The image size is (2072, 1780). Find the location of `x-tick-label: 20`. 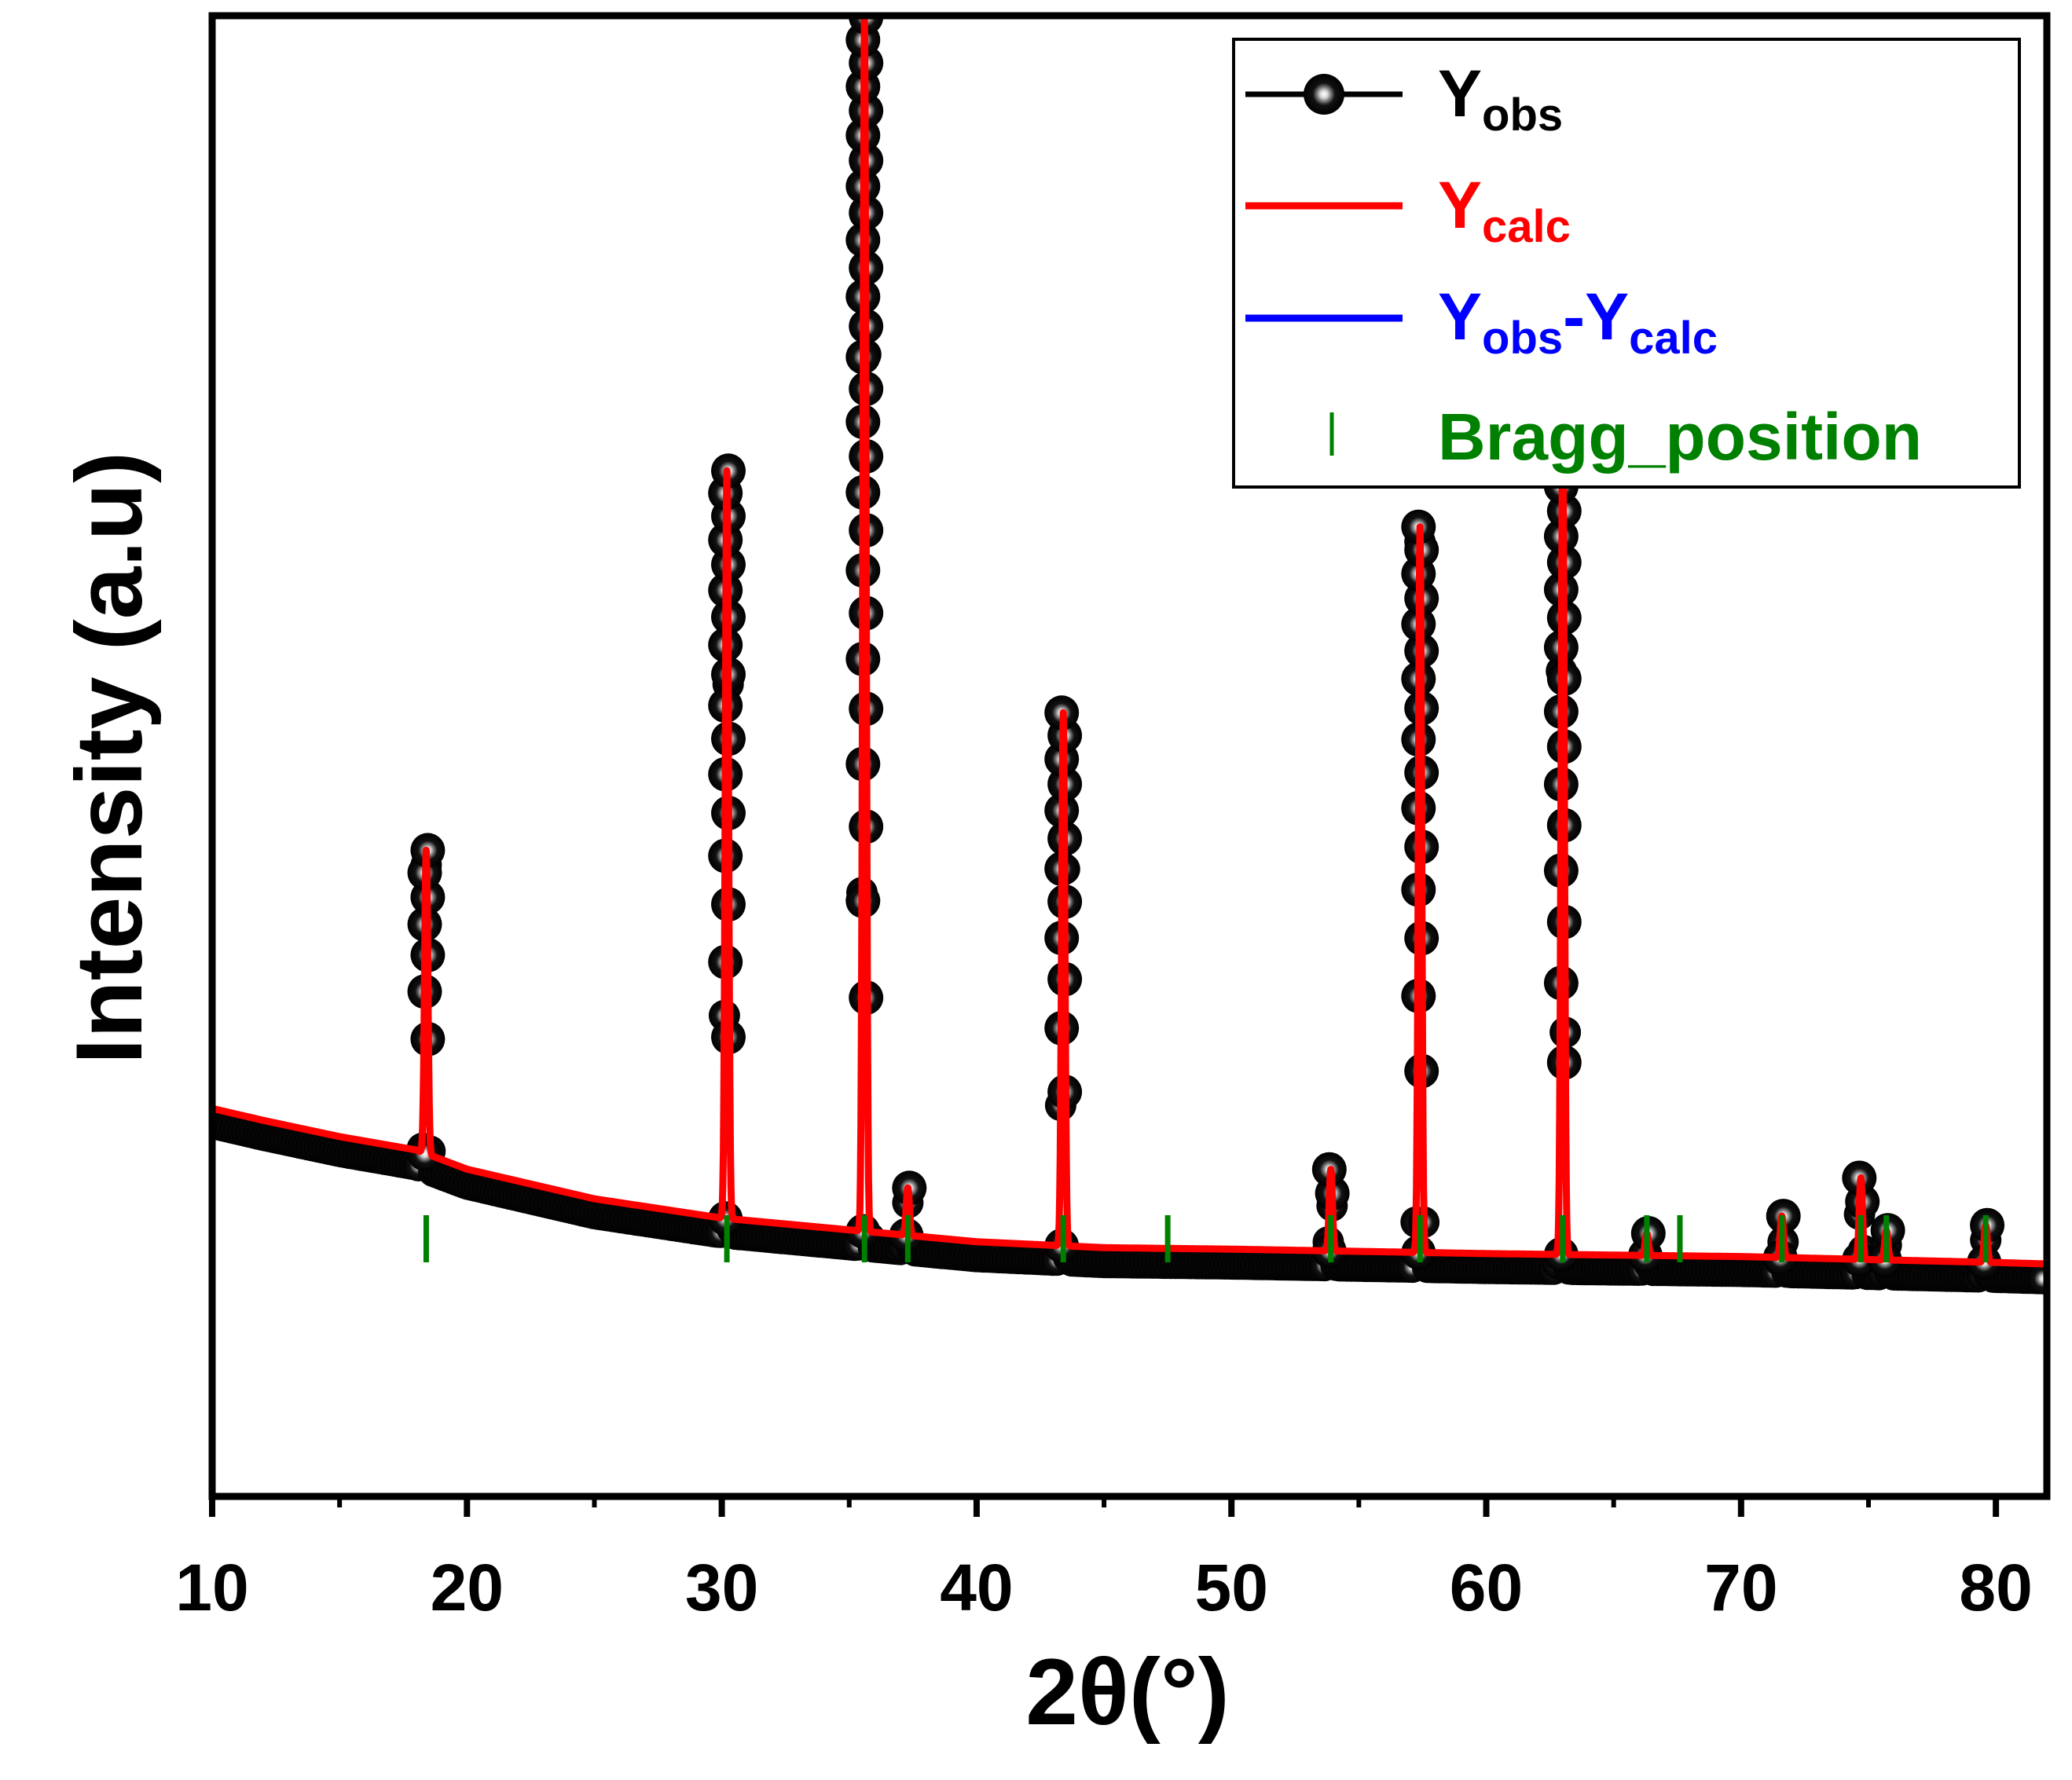

x-tick-label: 20 is located at coordinates (467, 1587).